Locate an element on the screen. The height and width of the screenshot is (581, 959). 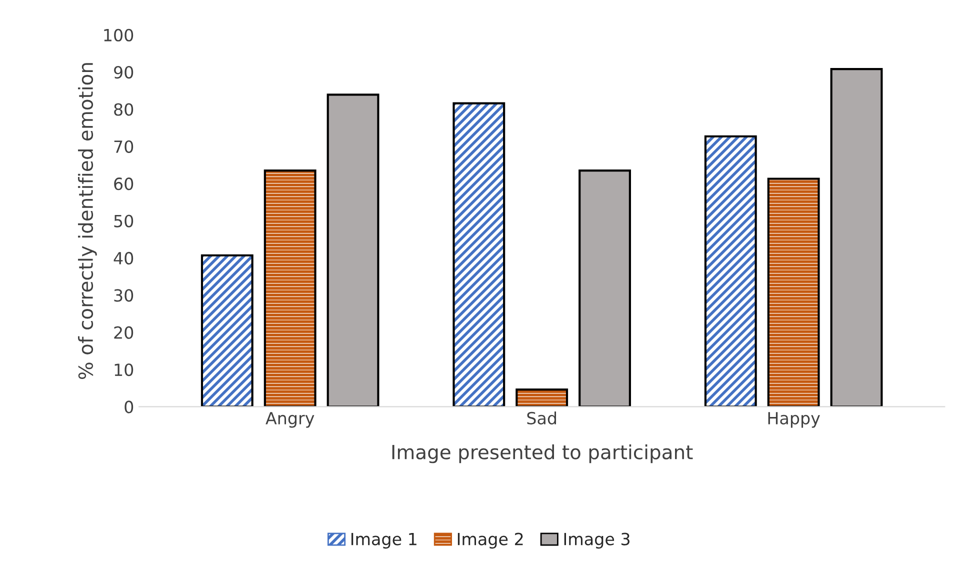
legend-label: Image 3 is located at coordinates (597, 540).